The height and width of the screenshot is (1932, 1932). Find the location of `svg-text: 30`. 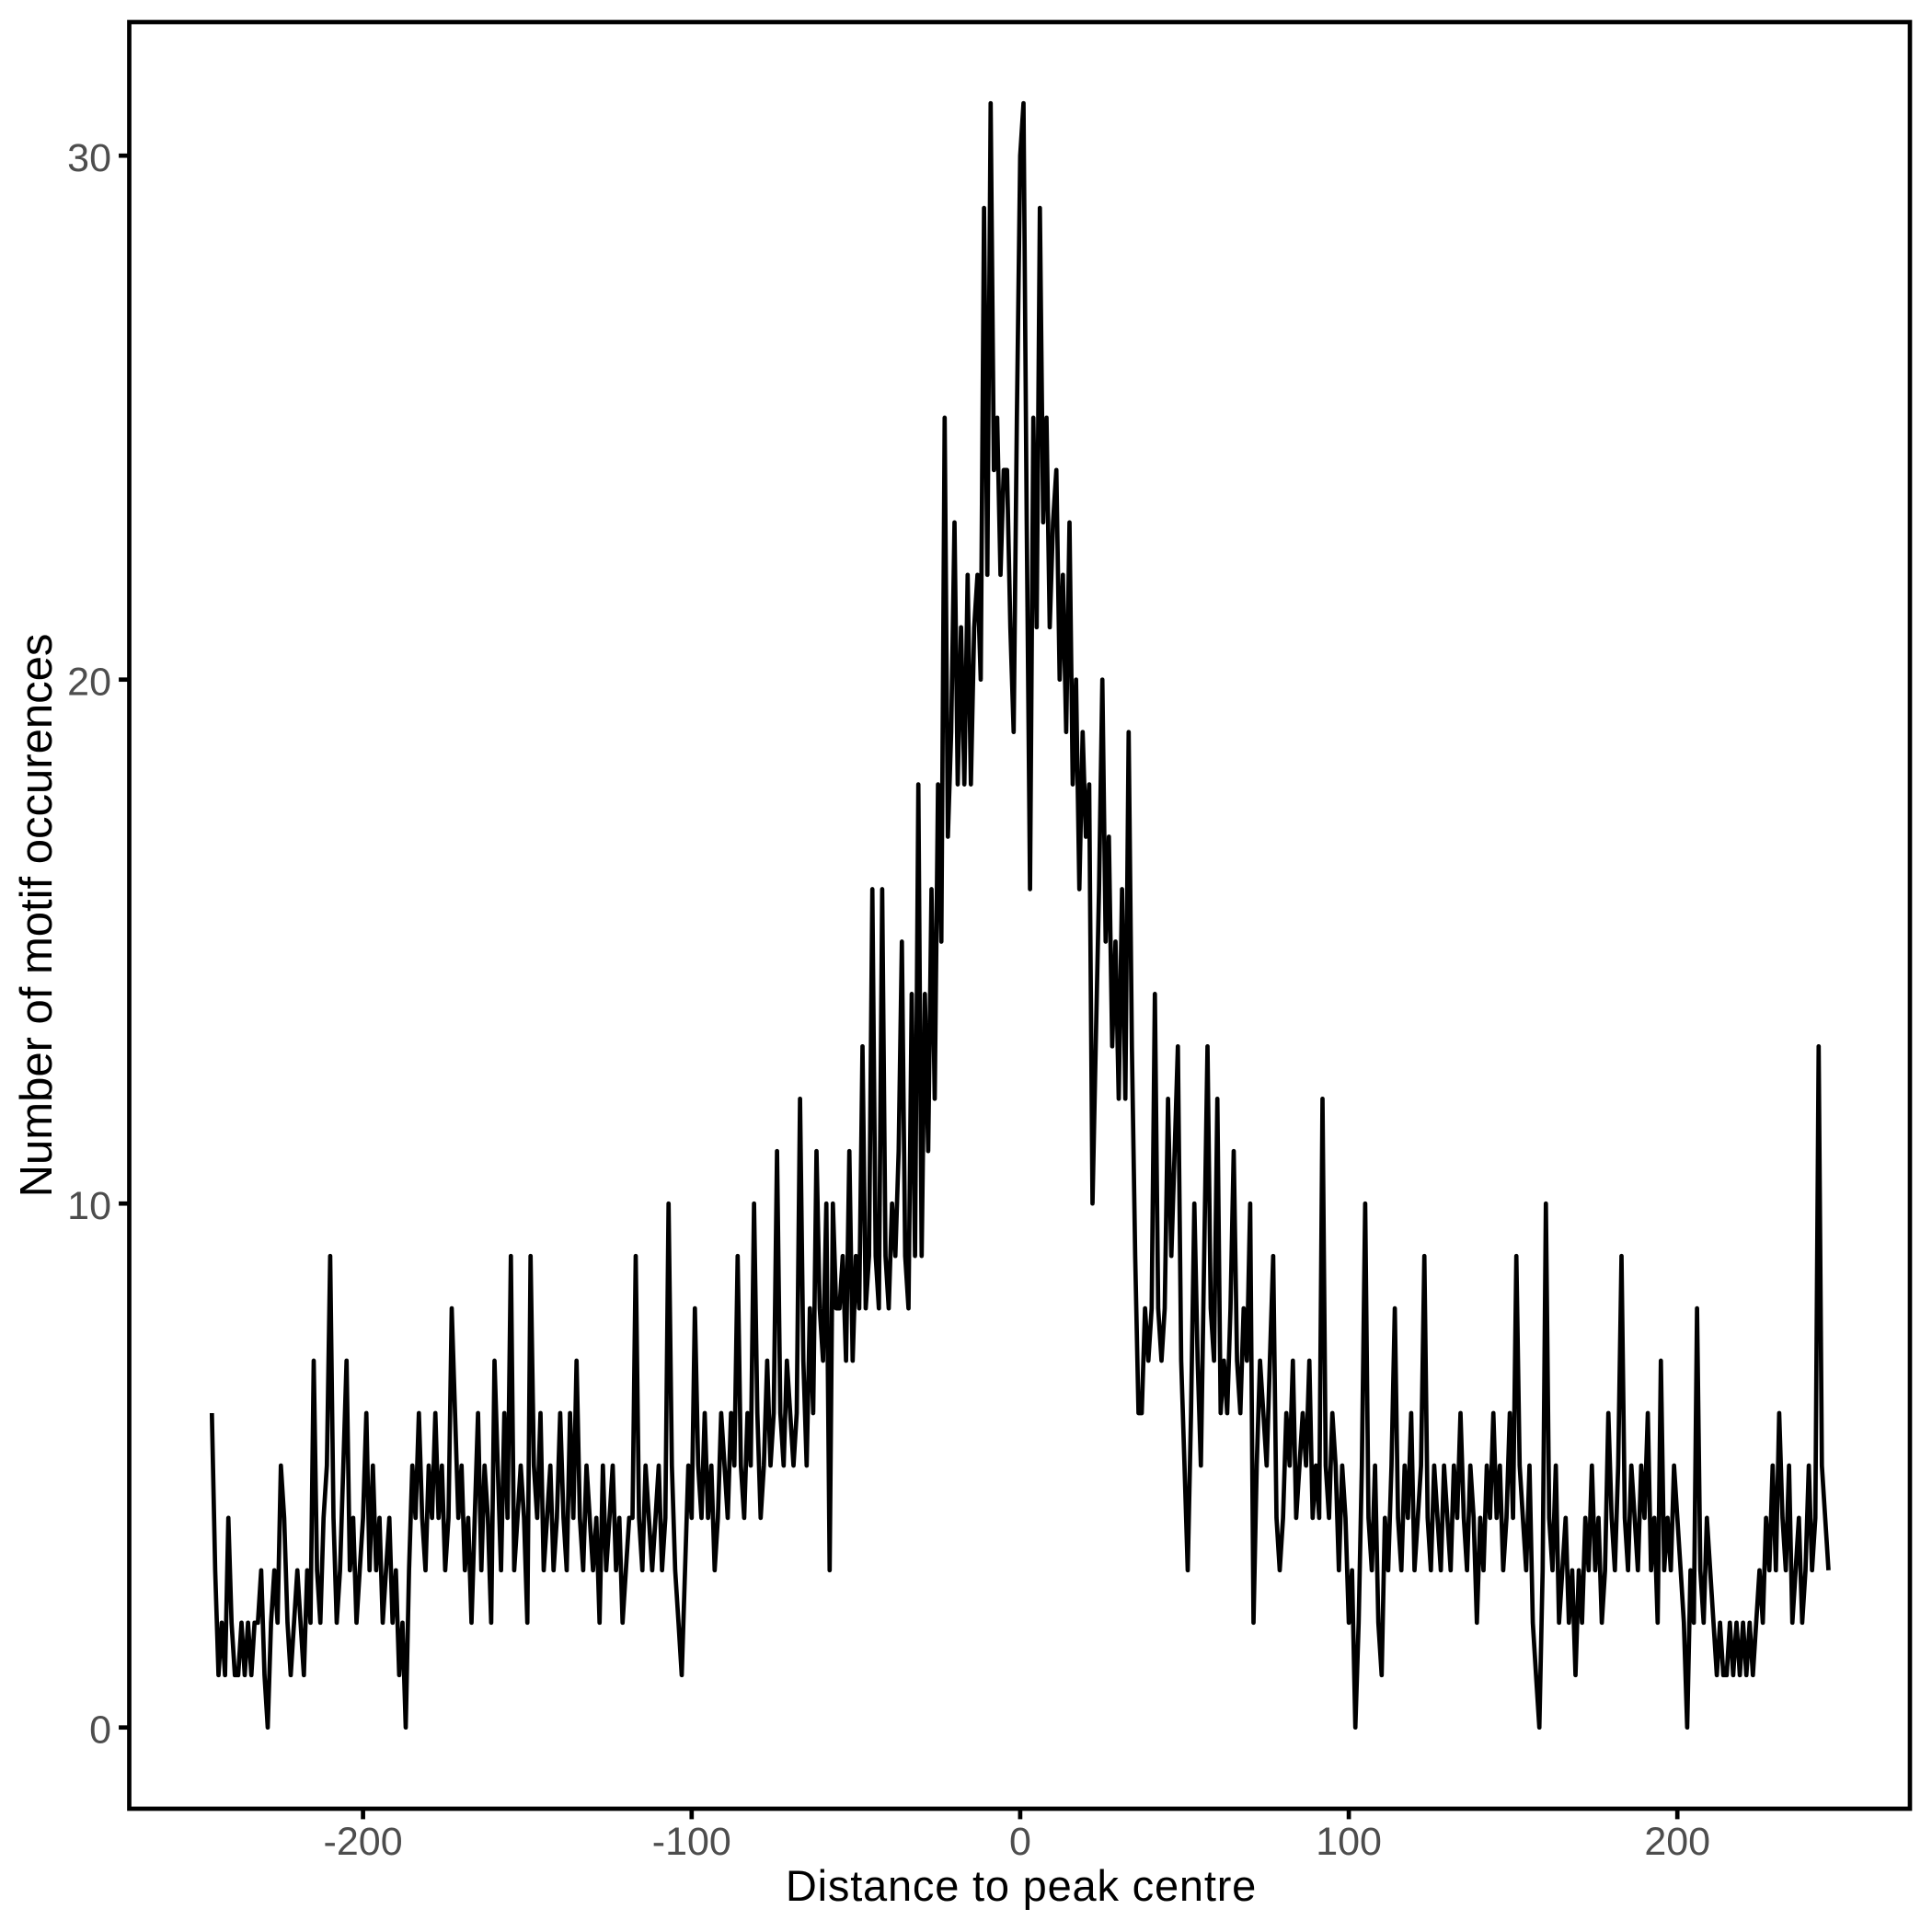

svg-text: 30 is located at coordinates (89, 158).